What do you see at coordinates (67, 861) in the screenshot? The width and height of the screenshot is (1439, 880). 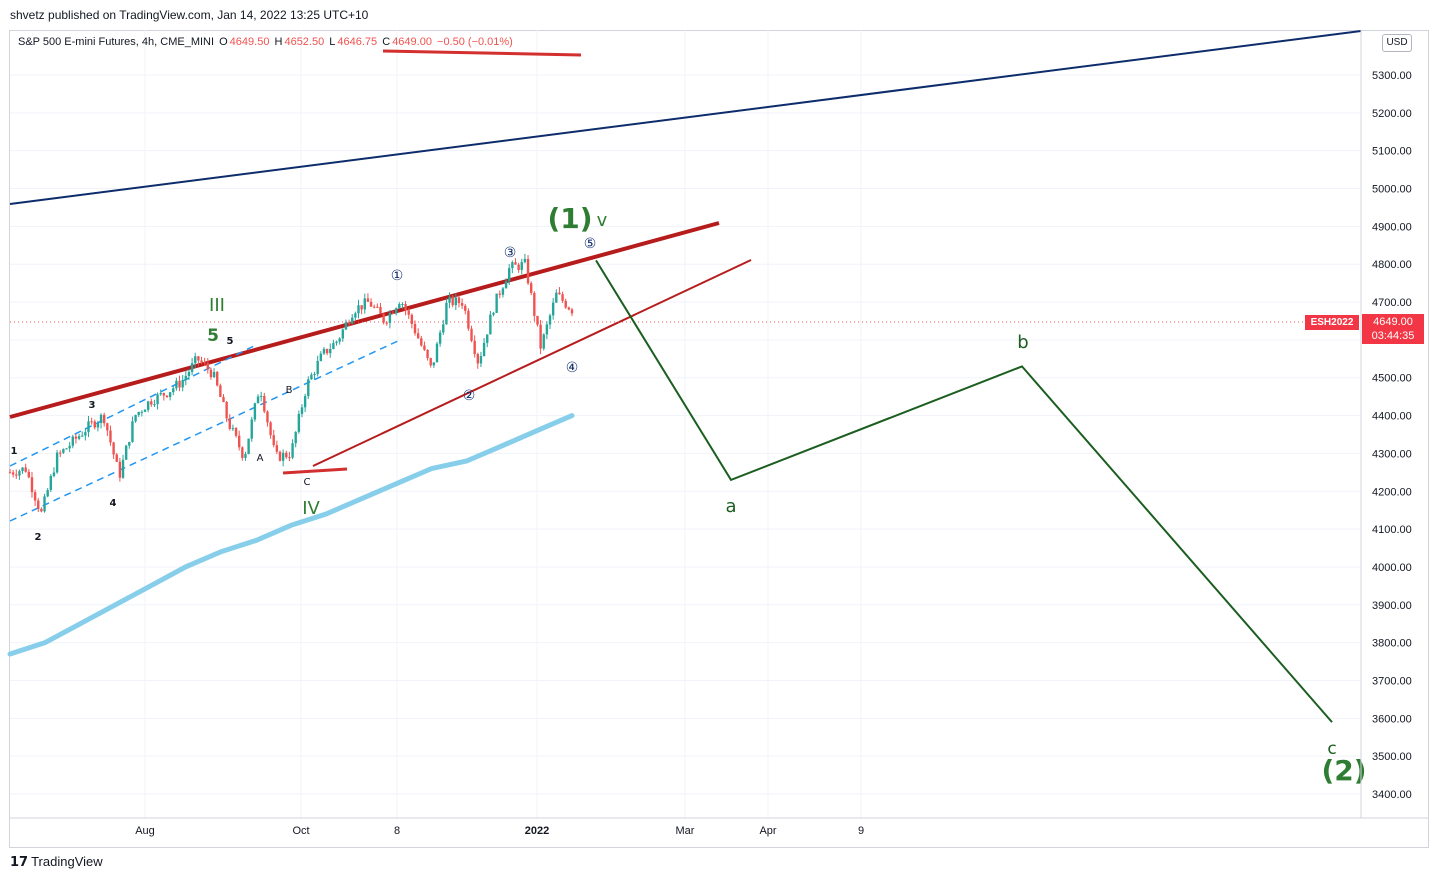 I see `brand-name: TradingView` at bounding box center [67, 861].